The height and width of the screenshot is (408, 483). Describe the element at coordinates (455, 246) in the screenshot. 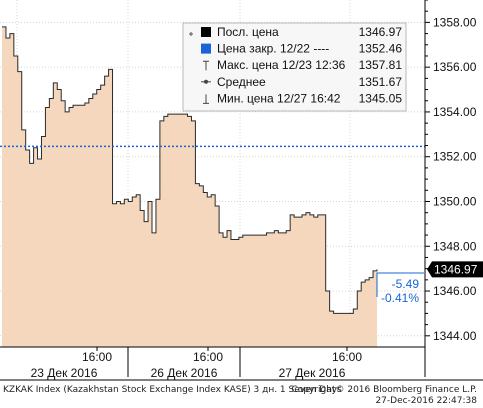

I see `y-tick-label-5: 1348.00` at that location.